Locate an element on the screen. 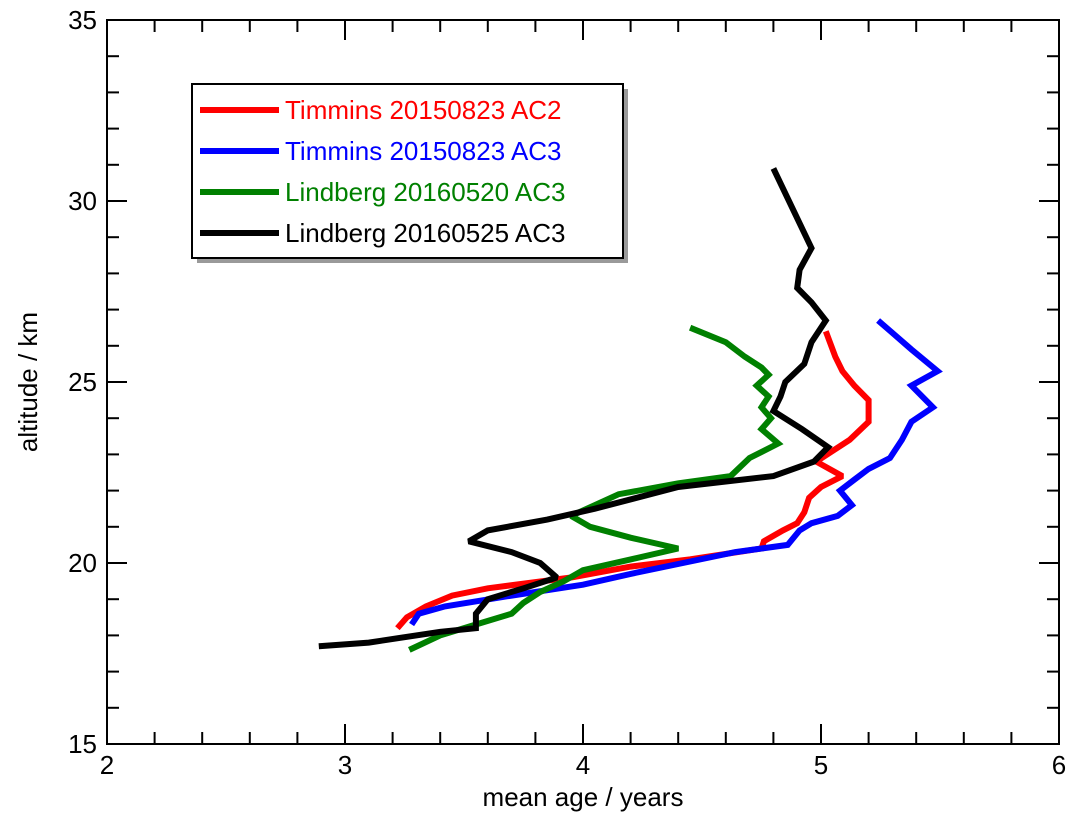  x-tick-label: 2 is located at coordinates (107, 765).